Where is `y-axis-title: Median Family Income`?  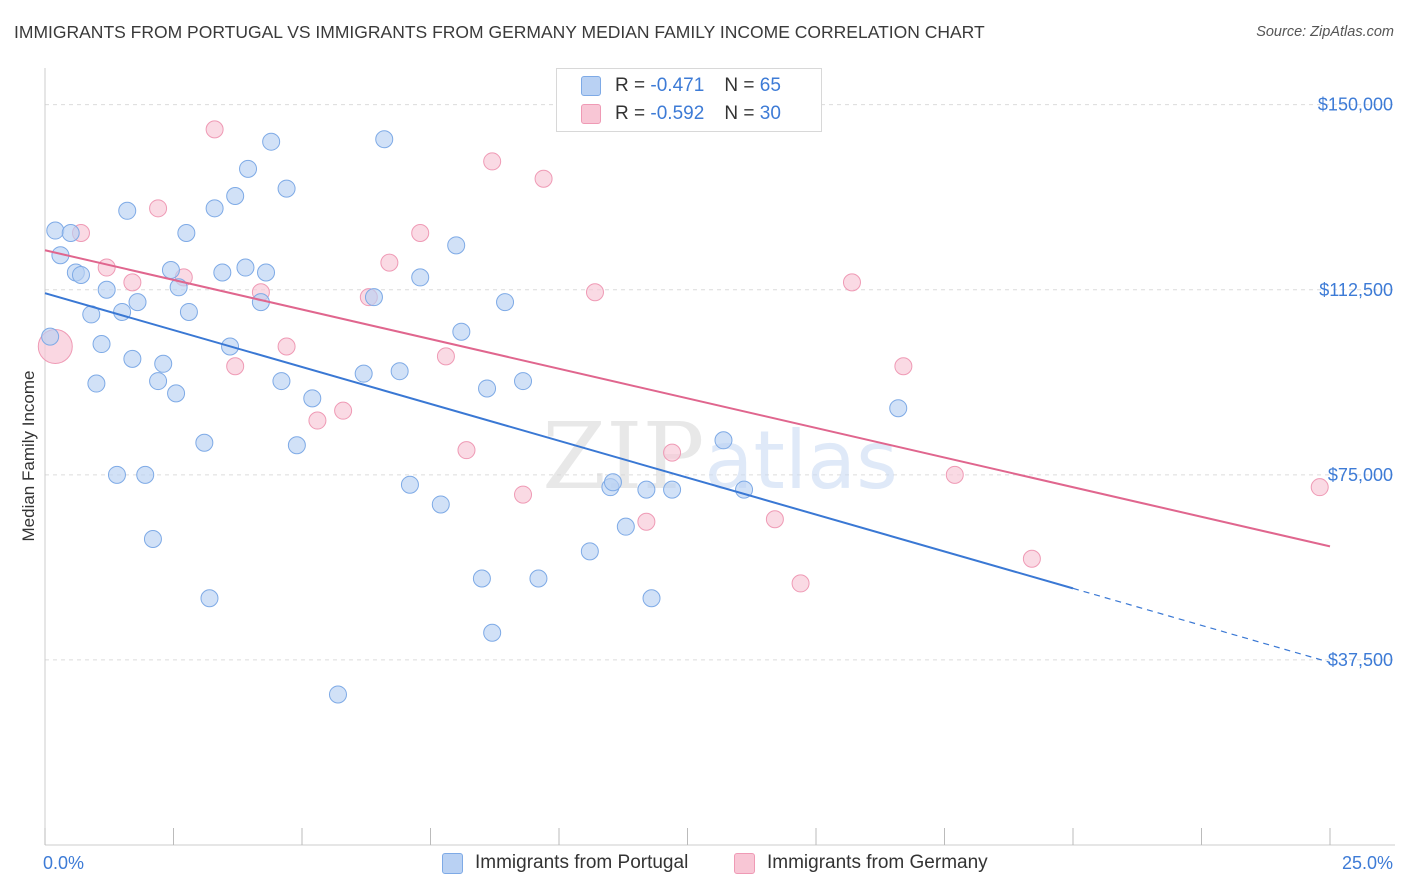
y-axis-title: Median Family Income is located at coordinates (28, 455).